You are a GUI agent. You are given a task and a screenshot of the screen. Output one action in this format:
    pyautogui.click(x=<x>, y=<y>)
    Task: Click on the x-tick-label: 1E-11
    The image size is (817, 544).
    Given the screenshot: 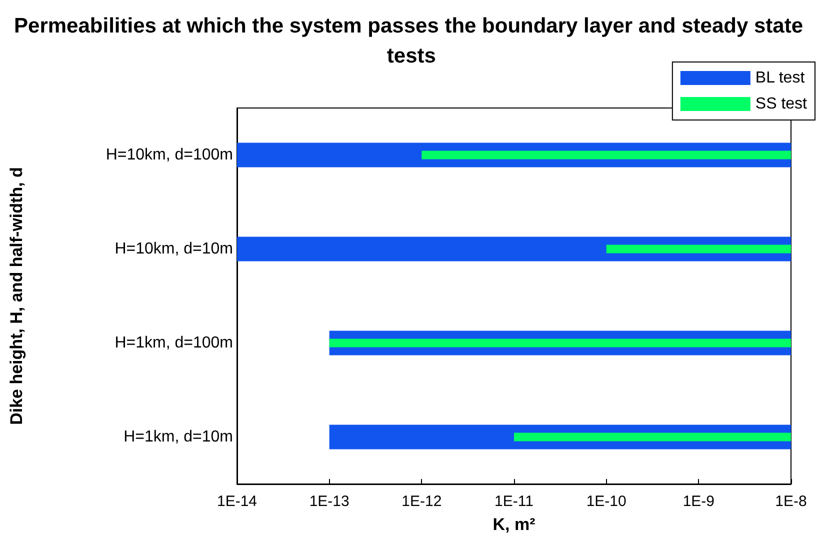 What is the action you would take?
    pyautogui.click(x=514, y=501)
    